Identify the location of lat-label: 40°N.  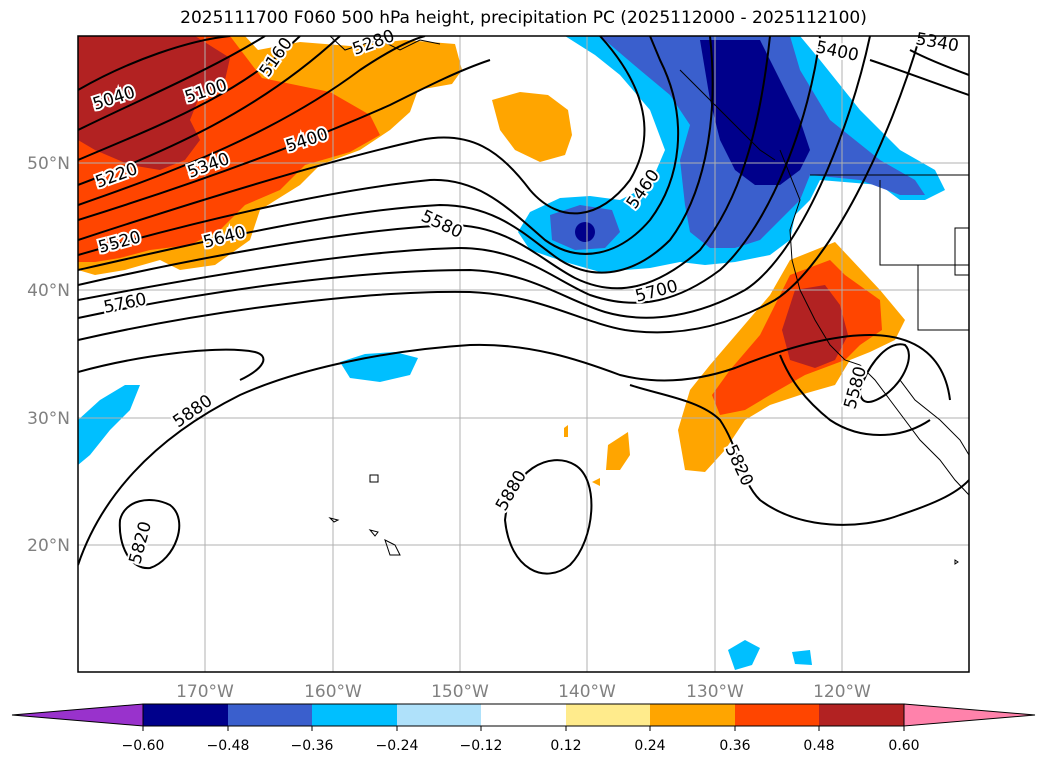
(48, 291).